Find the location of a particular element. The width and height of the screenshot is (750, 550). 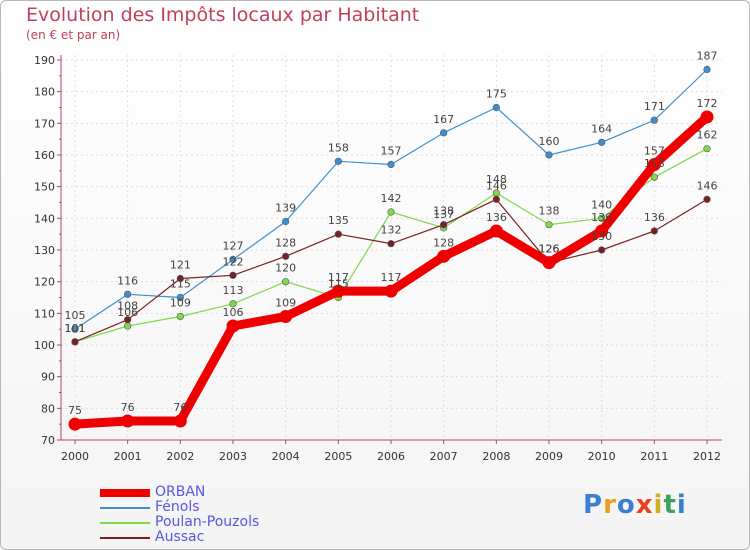

x-tick-label: 2001 is located at coordinates (128, 456).